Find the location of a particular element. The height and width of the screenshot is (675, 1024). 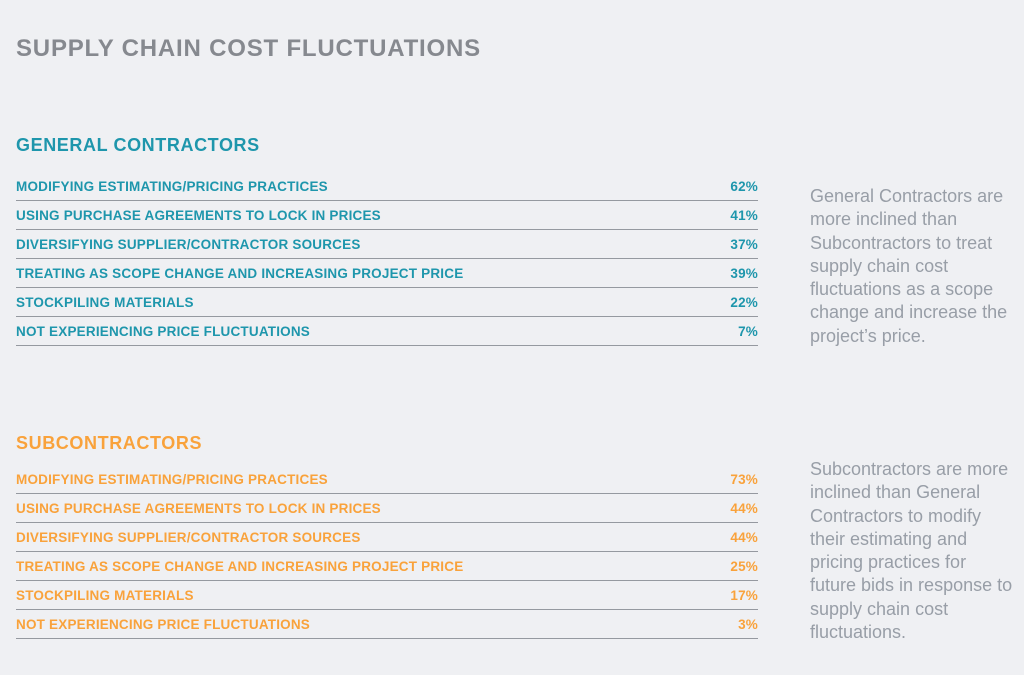

table-row: NOT EXPERIENCING PRICE FLUCTUATIONS 7% is located at coordinates (387, 331).